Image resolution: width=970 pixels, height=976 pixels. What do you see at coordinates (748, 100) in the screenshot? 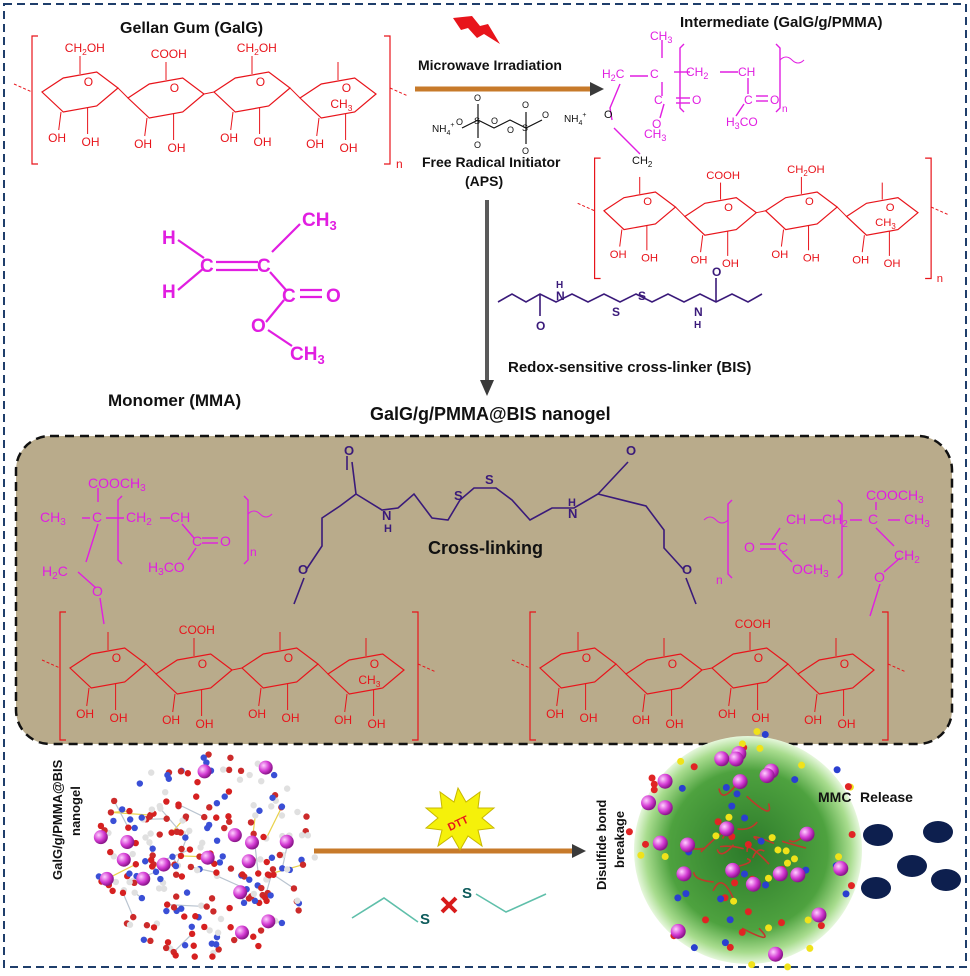
I see `inter-c2: C` at bounding box center [748, 100].